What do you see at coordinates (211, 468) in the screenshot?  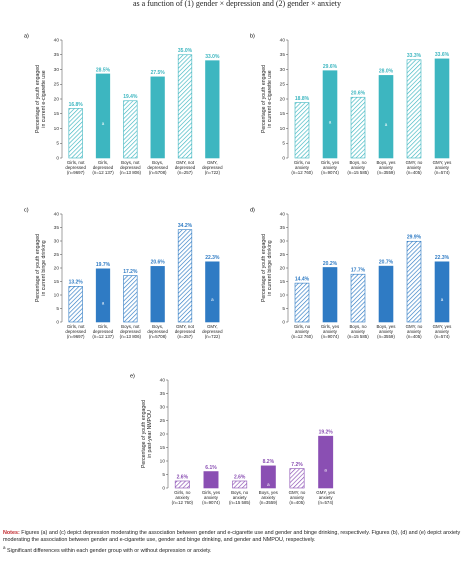 I see `value-label: 6.1%` at bounding box center [211, 468].